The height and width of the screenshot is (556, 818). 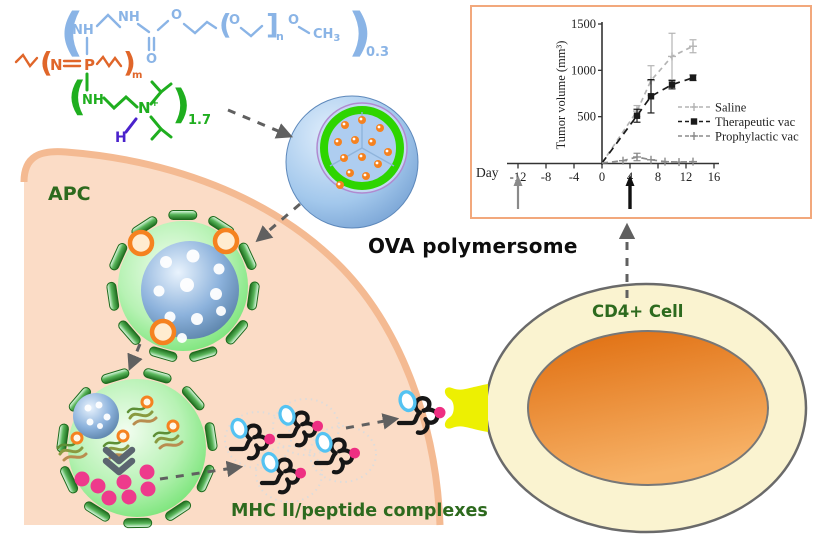 What do you see at coordinates (757, 137) in the screenshot?
I see `legend-label: Prophylactic vac` at bounding box center [757, 137].